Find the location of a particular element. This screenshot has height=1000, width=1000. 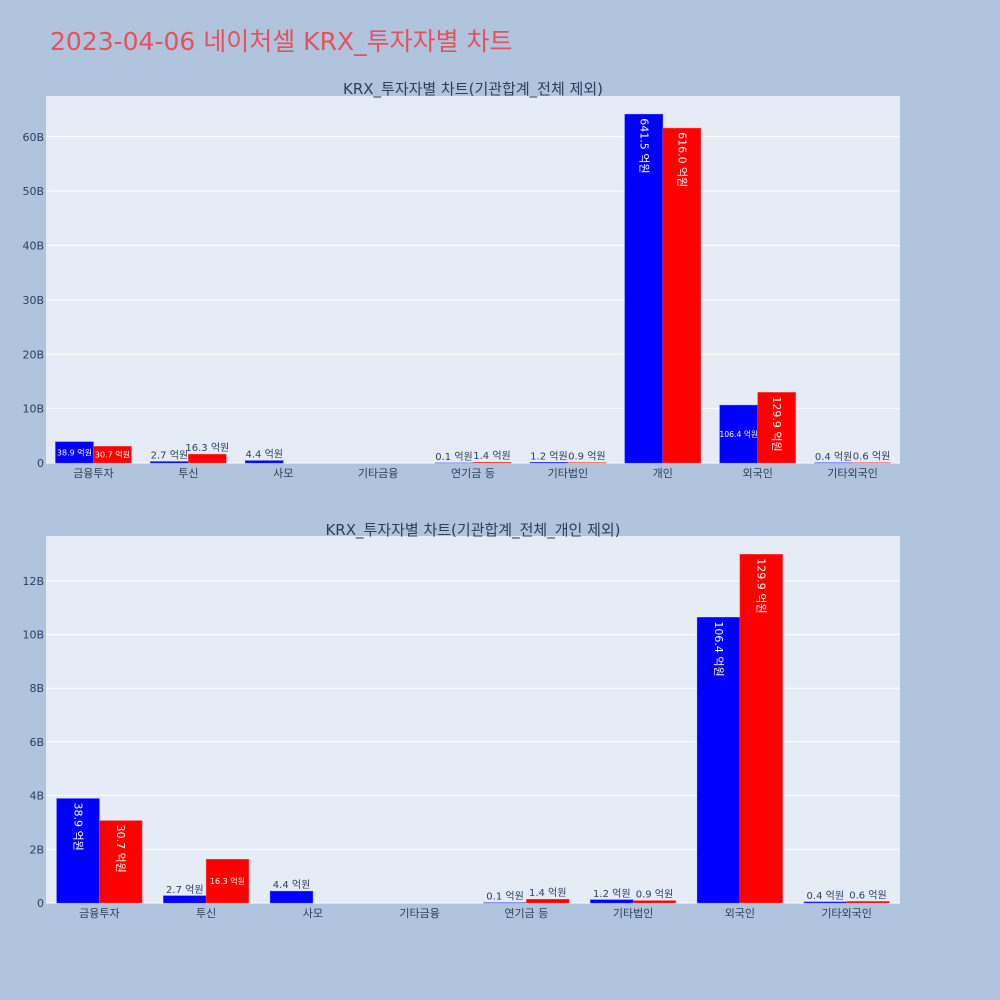

y-tick-label: 4B is located at coordinates (36, 796).